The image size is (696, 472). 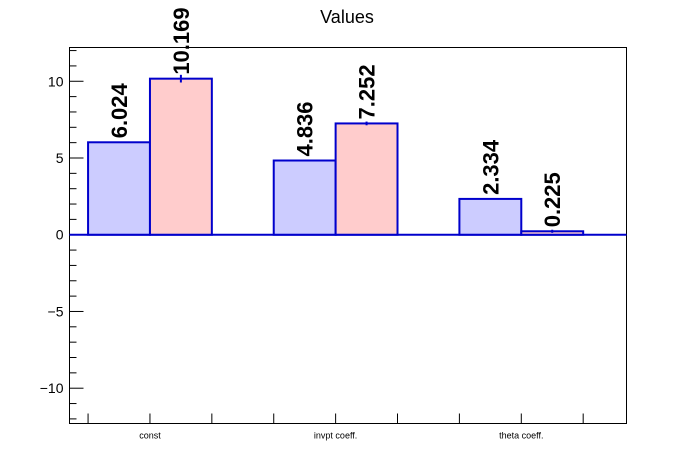 I want to click on y-tick-label: −5, so click(x=56, y=311).